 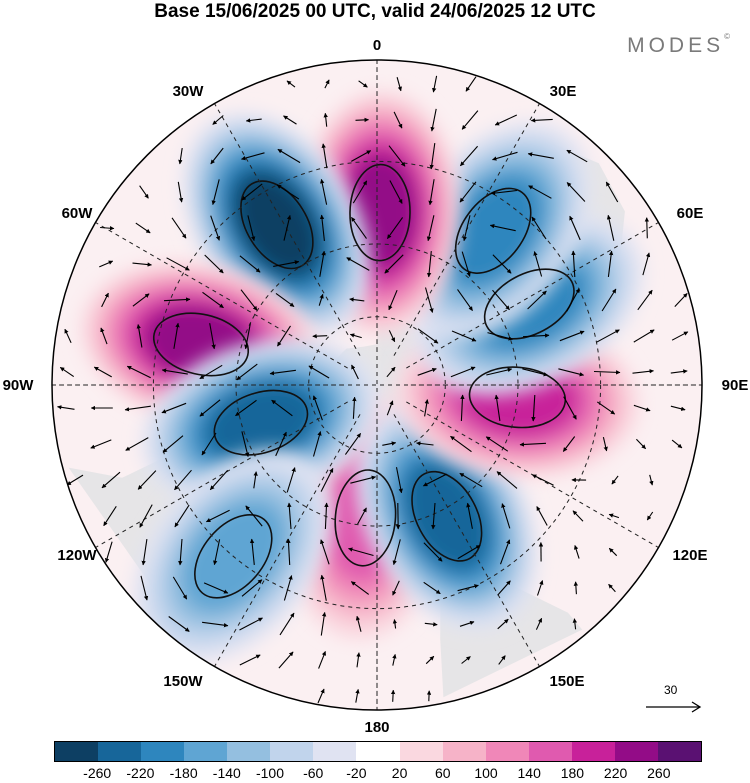 I want to click on meridian, so click(x=287, y=229).